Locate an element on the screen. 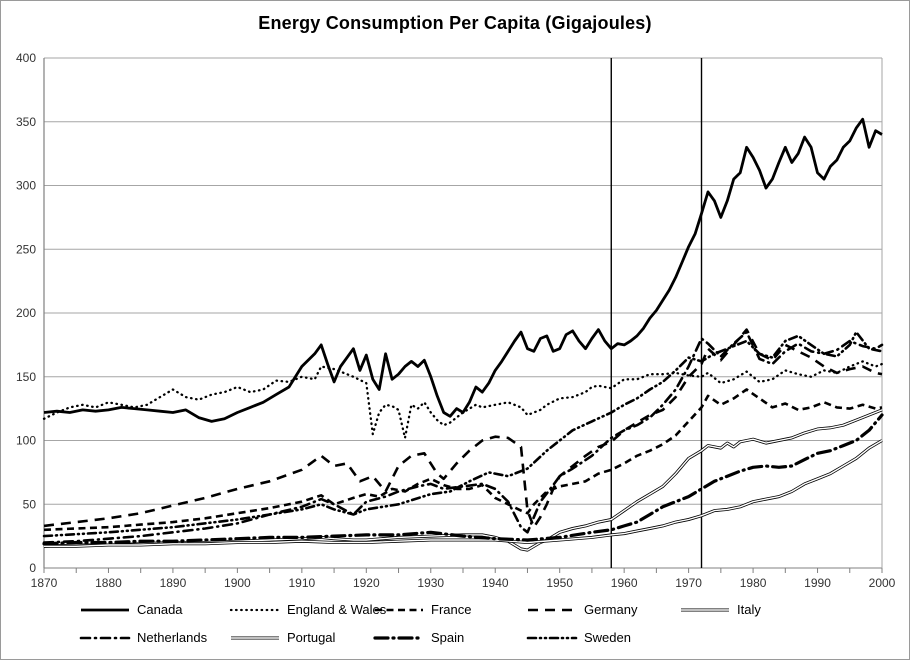 The width and height of the screenshot is (910, 660). legend-item-germany: Germany is located at coordinates (581, 609).